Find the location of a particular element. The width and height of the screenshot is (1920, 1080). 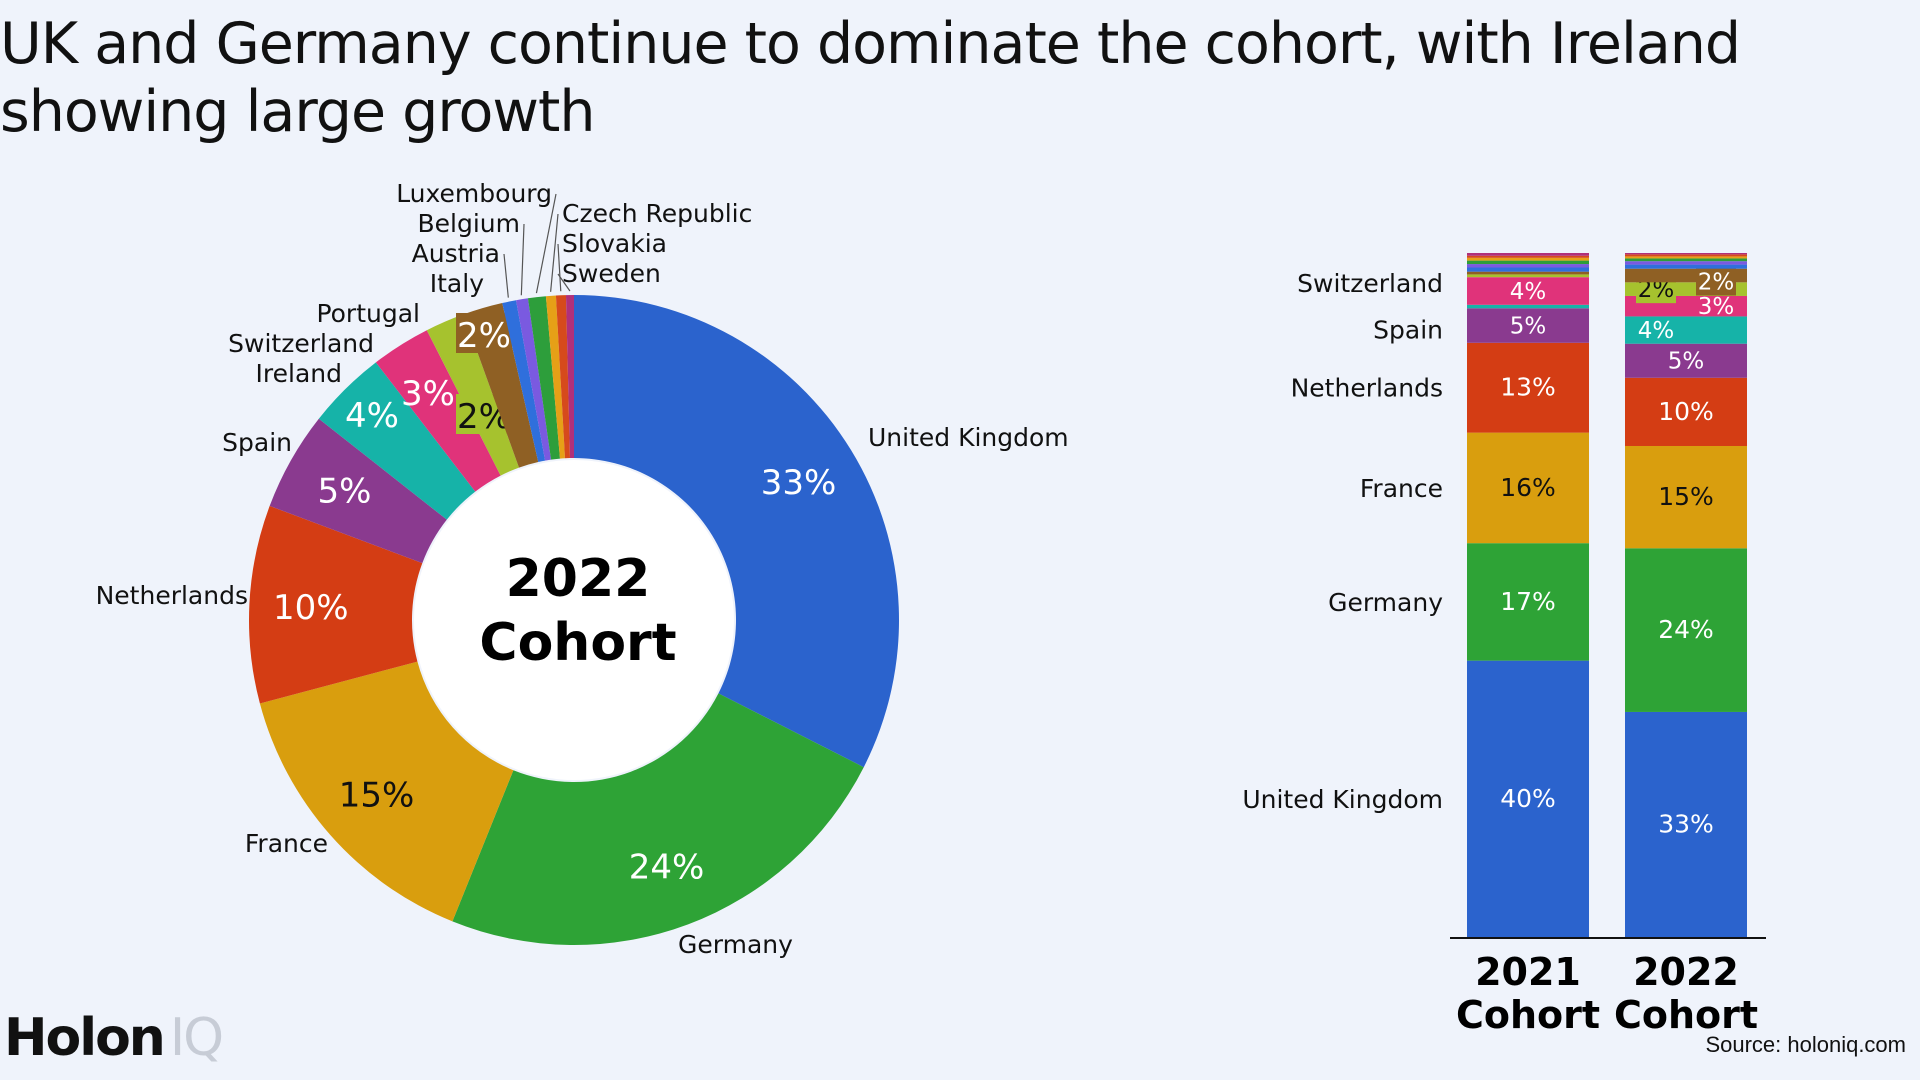

slice-france is located at coordinates (386, 791).